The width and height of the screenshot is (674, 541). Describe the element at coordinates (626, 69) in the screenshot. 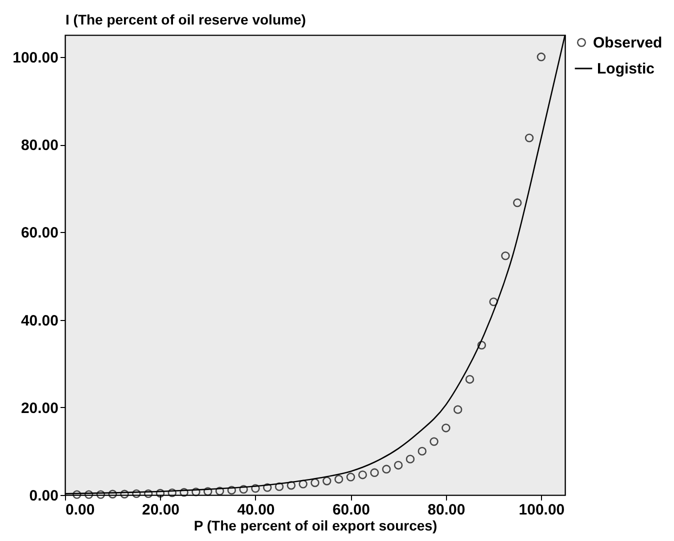

I see `legend-label: Logistic` at that location.